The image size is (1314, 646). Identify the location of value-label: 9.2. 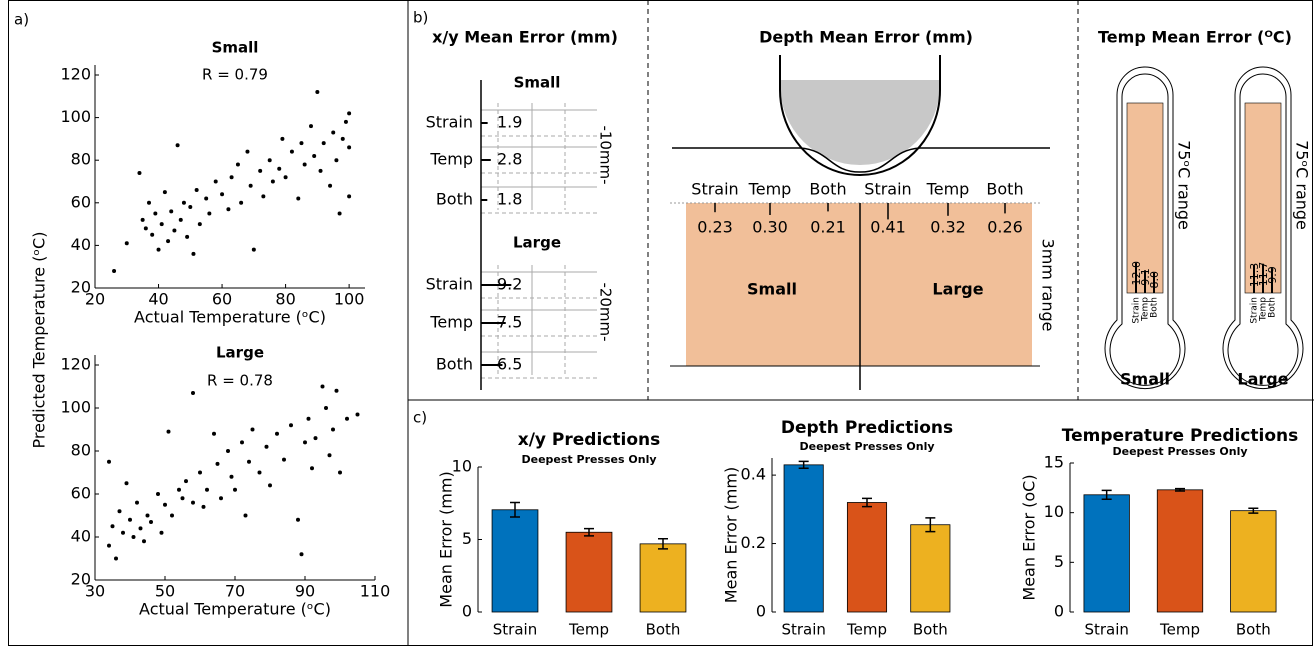
(509, 284).